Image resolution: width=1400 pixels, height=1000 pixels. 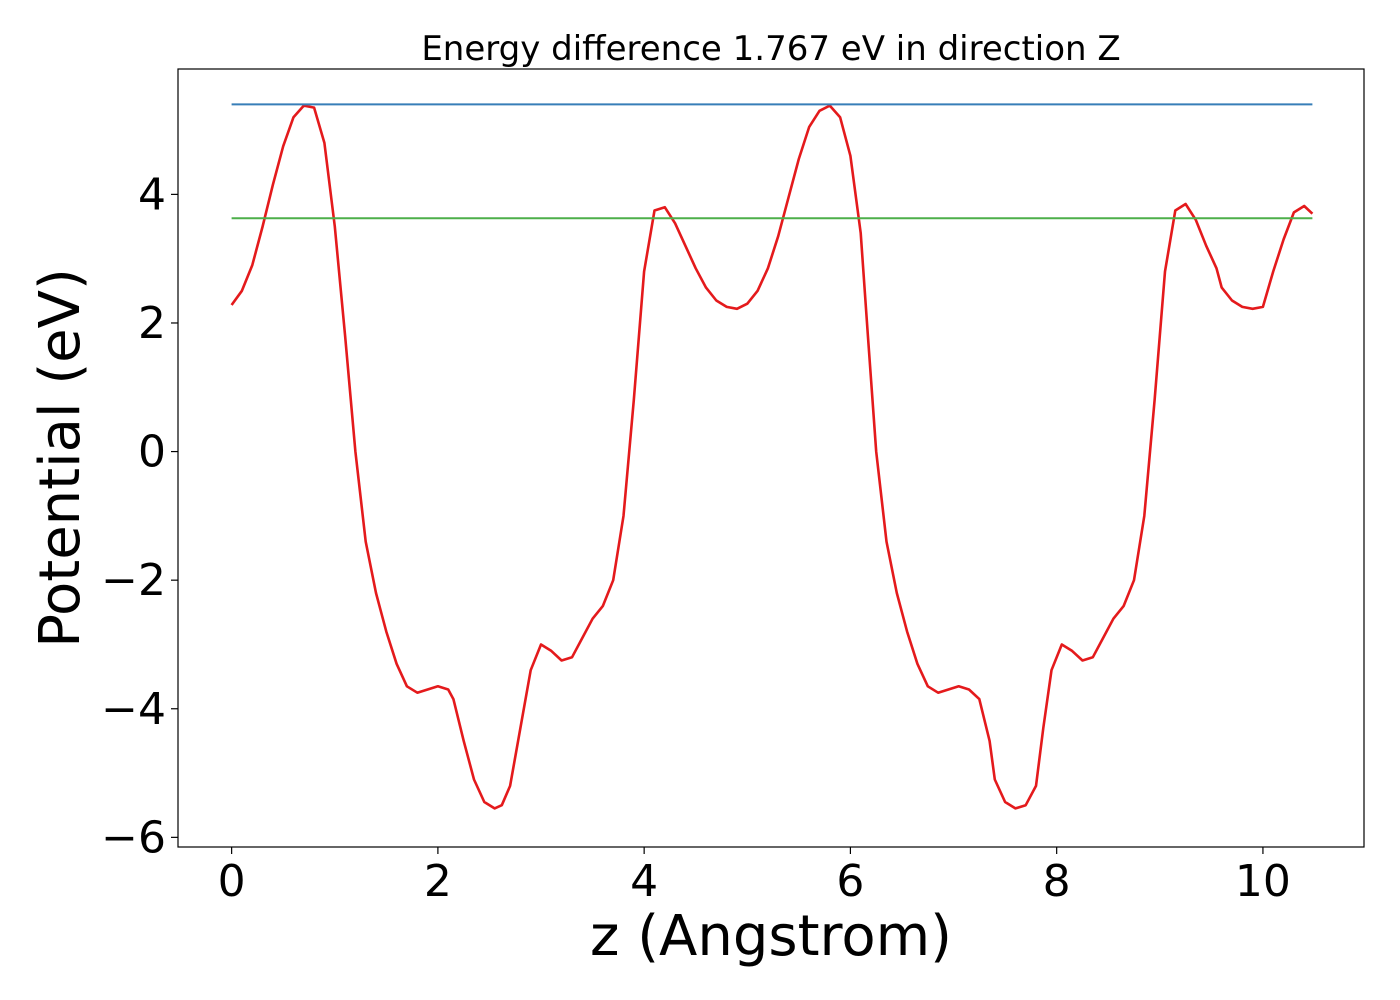 I want to click on y-tick-label: 4, so click(x=152, y=194).